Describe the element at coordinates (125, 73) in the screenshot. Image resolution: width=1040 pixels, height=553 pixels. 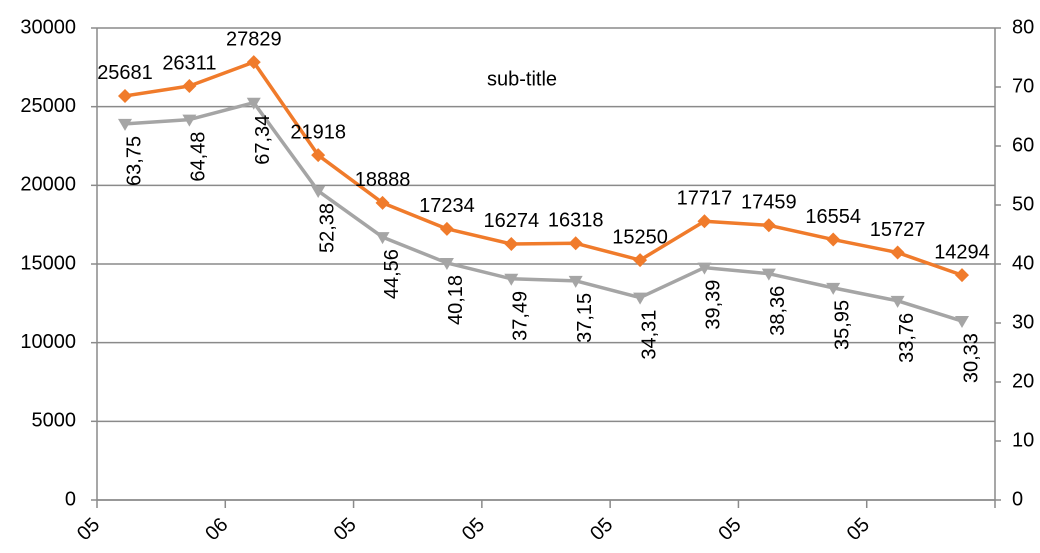
I see `data-label: 25681` at that location.